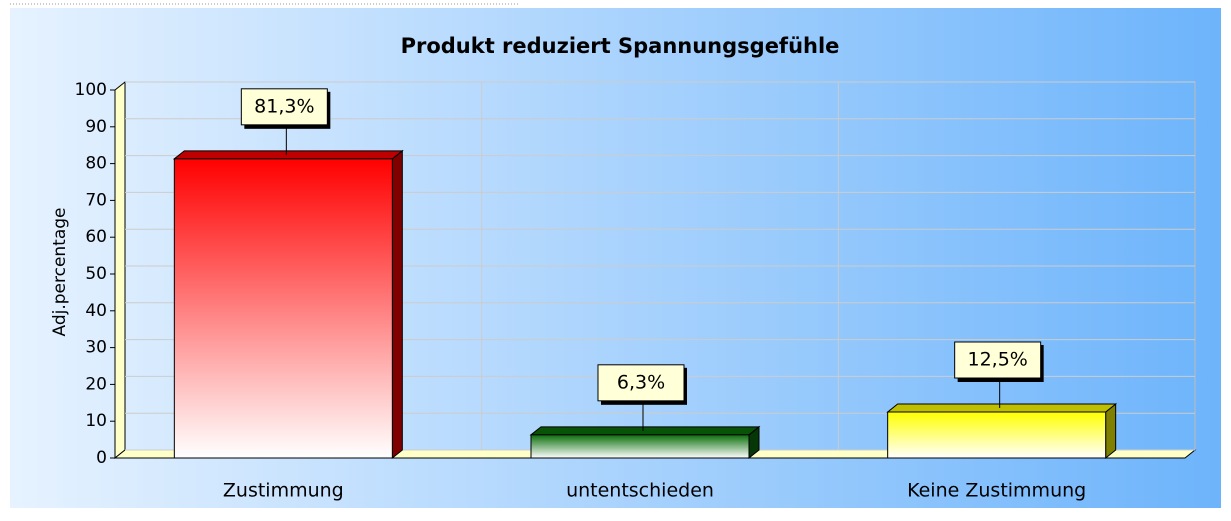  I want to click on x-tick-label: Zustimmung, so click(283, 491).